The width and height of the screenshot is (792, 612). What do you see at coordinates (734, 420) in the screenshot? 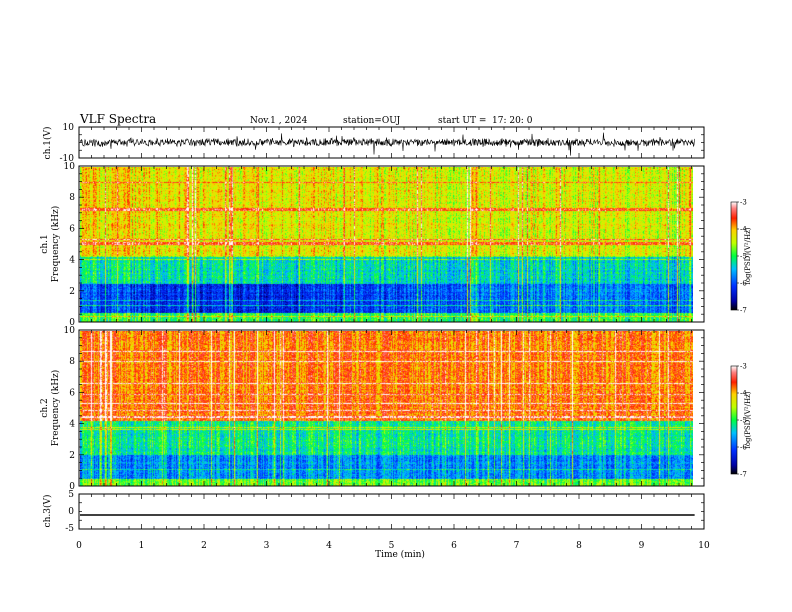
I see `ch2-colorbar` at bounding box center [734, 420].